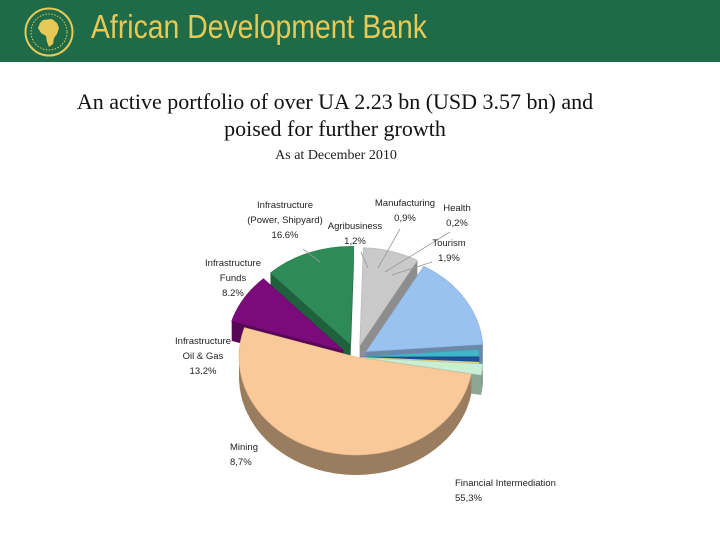 The image size is (720, 540). Describe the element at coordinates (405, 211) in the screenshot. I see `pie-label: Manufacturing 0,9%` at that location.